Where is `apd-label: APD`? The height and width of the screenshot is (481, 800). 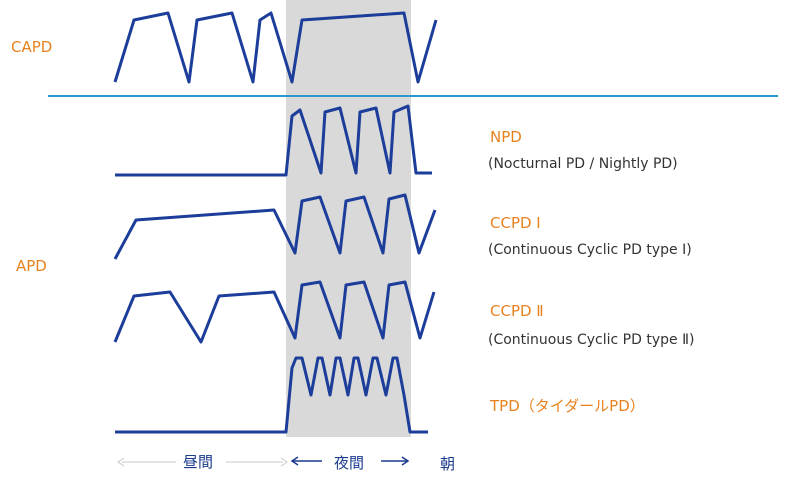
apd-label: APD is located at coordinates (31, 266).